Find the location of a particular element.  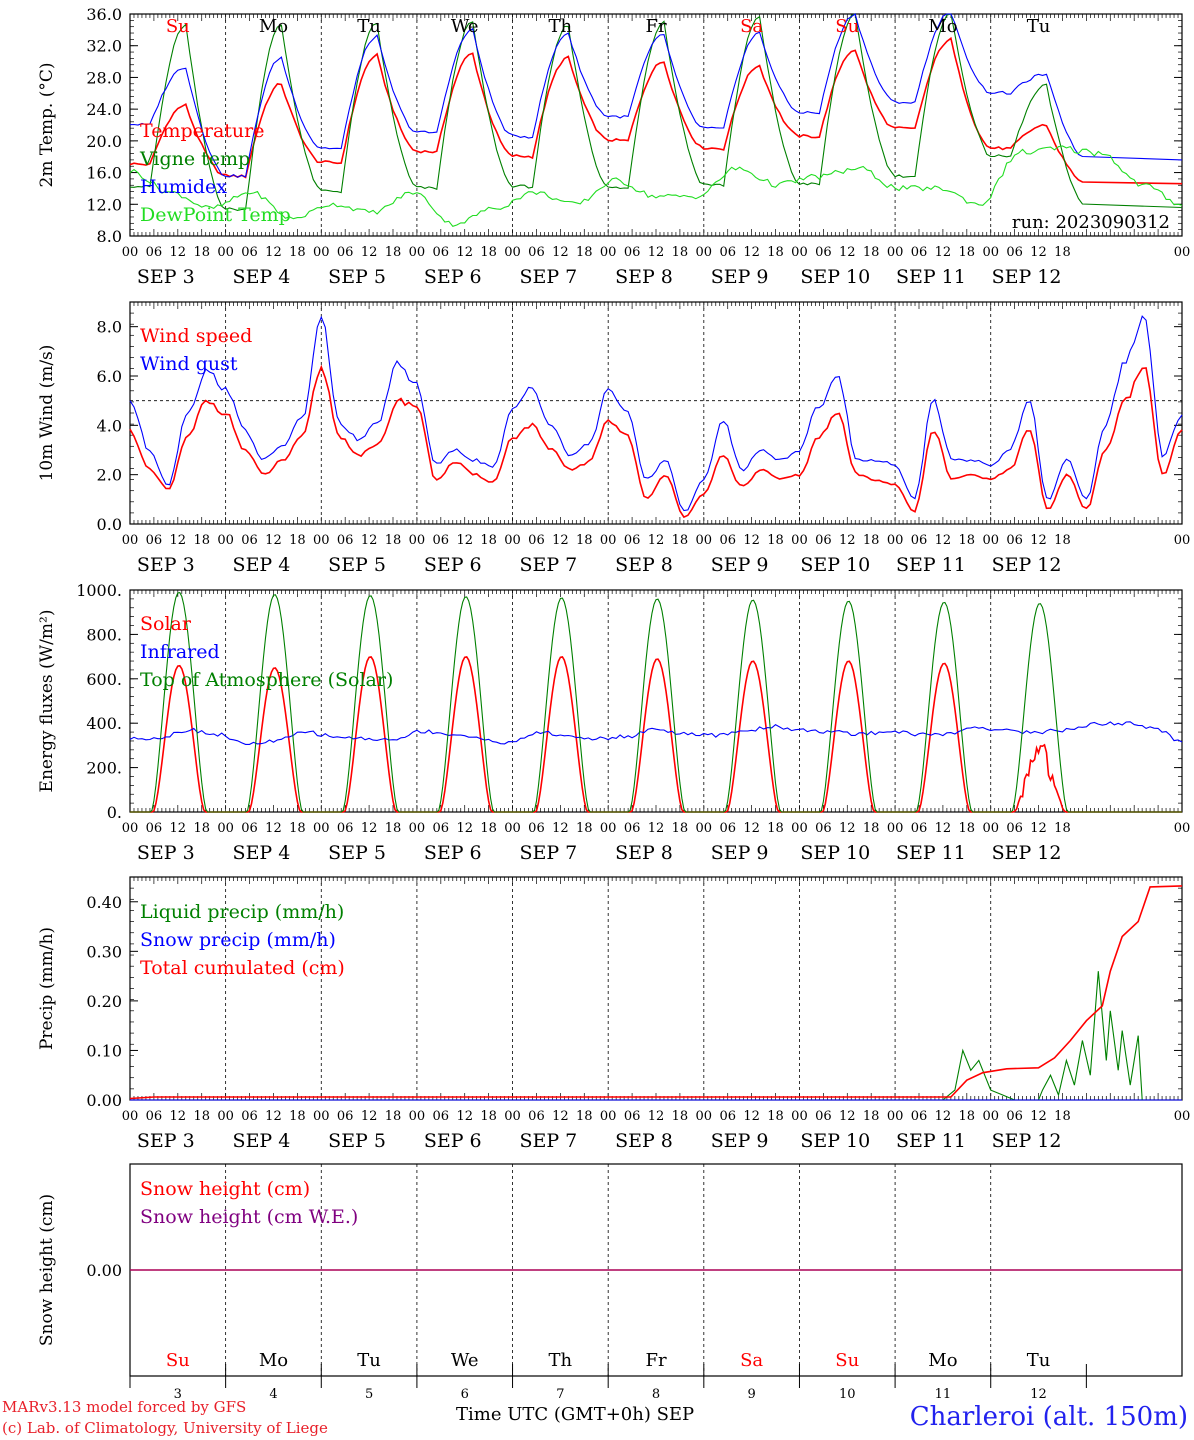

date-label: SEP 7 is located at coordinates (548, 853).